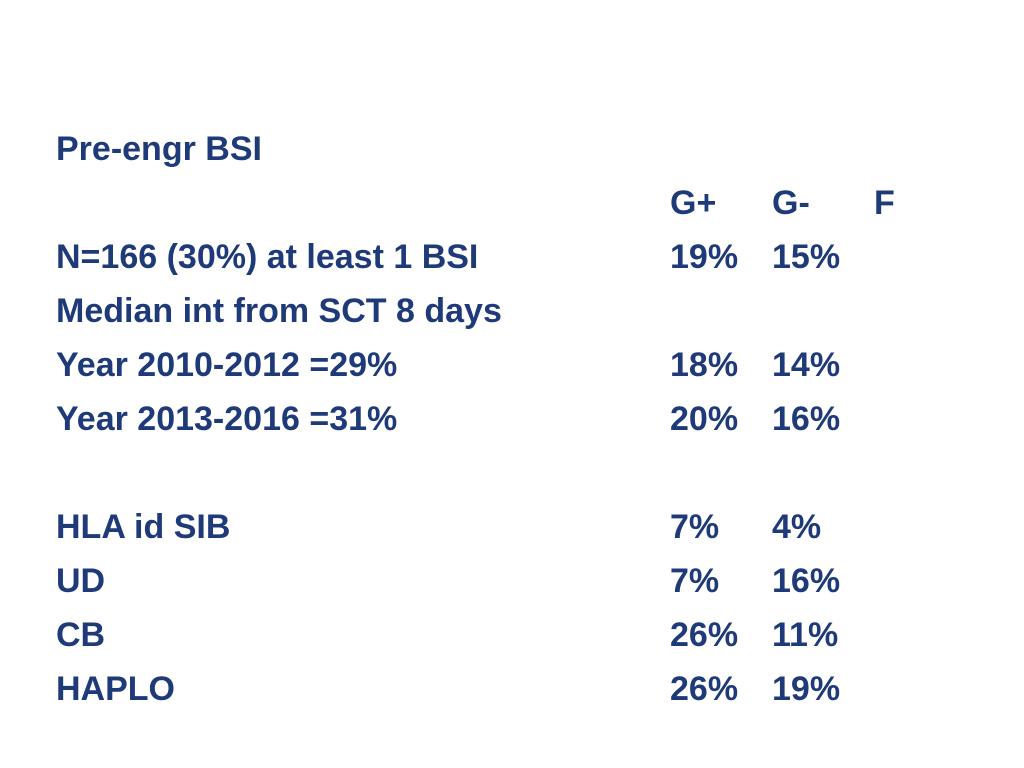 Image resolution: width=1024 pixels, height=768 pixels. What do you see at coordinates (81, 581) in the screenshot?
I see `row-label: UD` at bounding box center [81, 581].